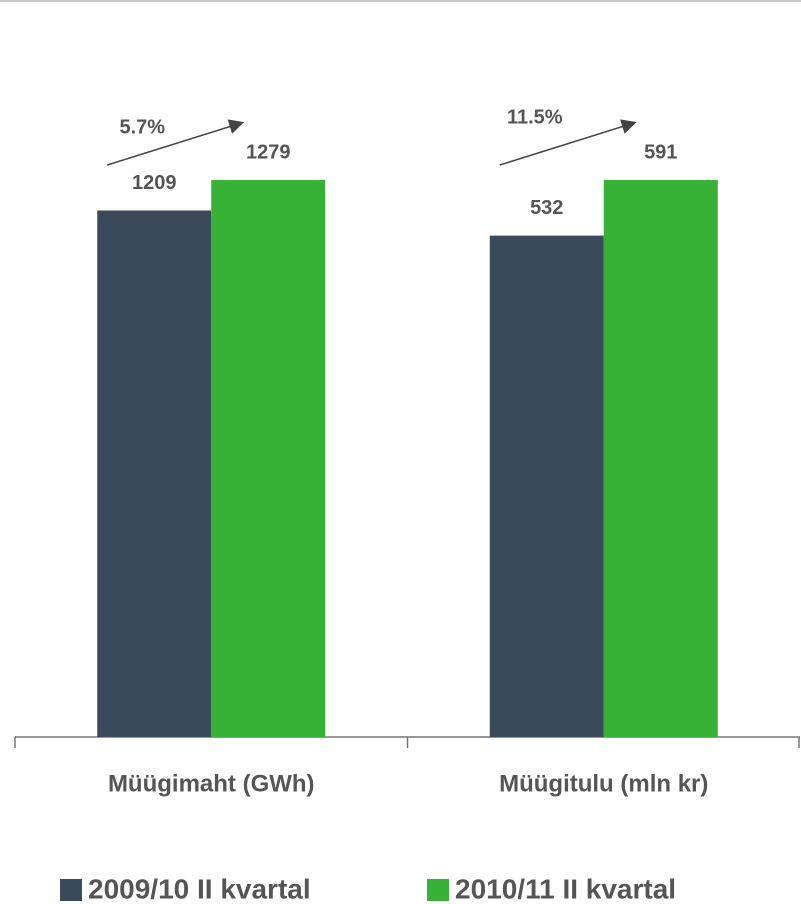 This screenshot has width=801, height=904. Describe the element at coordinates (660, 152) in the screenshot. I see `value-label: 591` at that location.